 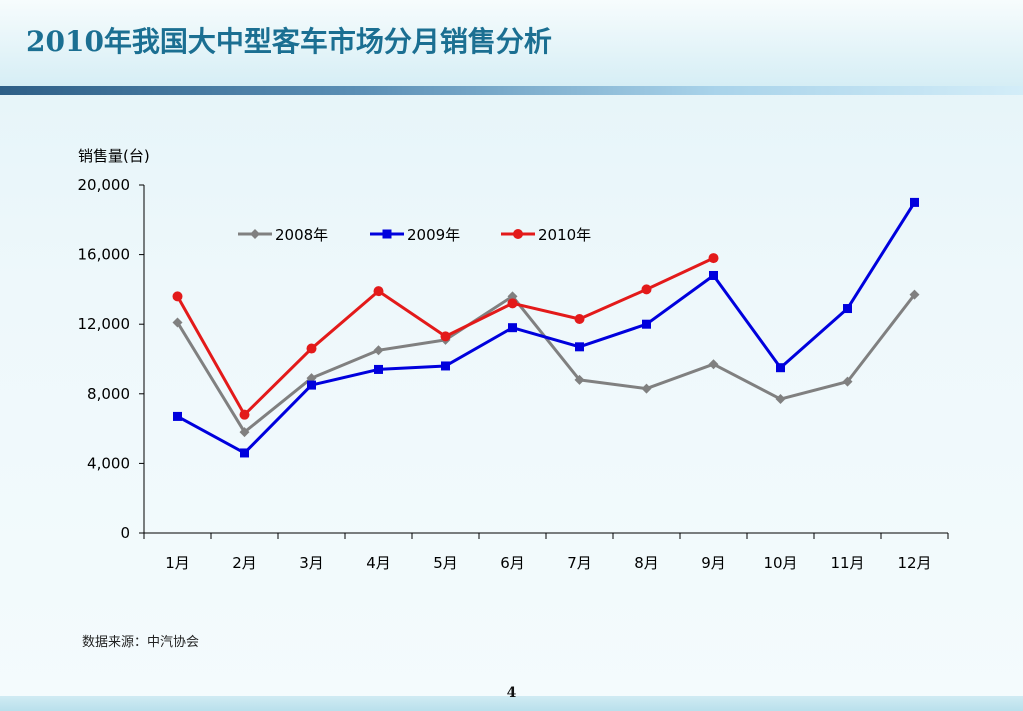 I want to click on header-divider, so click(x=511, y=90).